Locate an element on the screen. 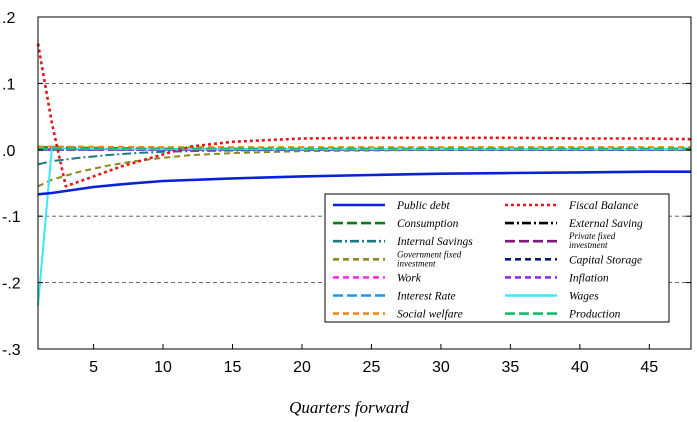 The height and width of the screenshot is (422, 697). legend-label-government-fixed-investment: Government fixed investment is located at coordinates (429, 258).